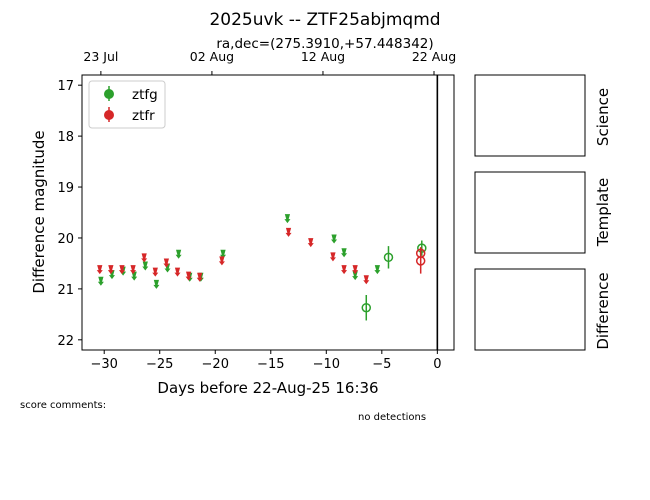 Image resolution: width=650 pixels, height=500 pixels. I want to click on no-detections-label: no detections, so click(392, 417).